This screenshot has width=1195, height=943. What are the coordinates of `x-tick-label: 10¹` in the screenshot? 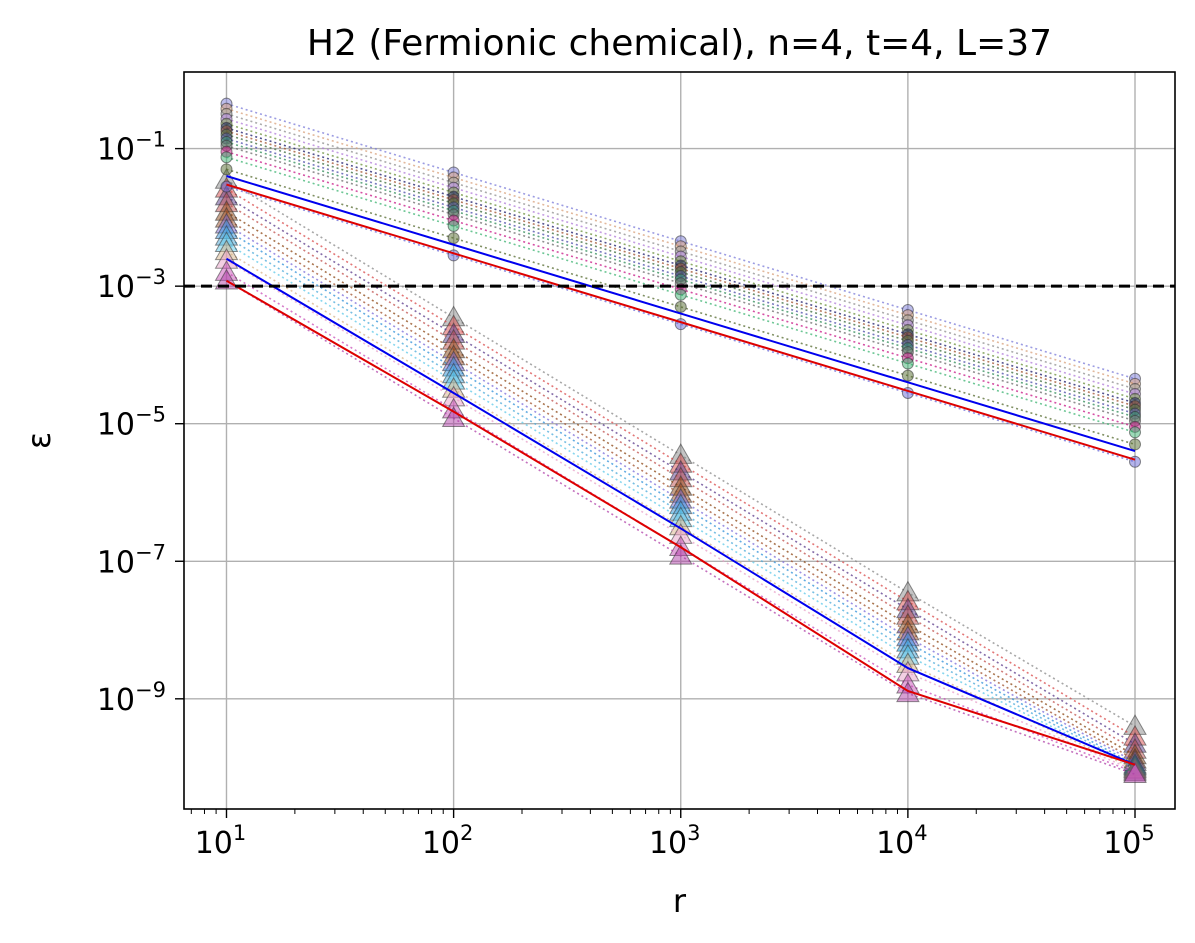 It's located at (221, 841).